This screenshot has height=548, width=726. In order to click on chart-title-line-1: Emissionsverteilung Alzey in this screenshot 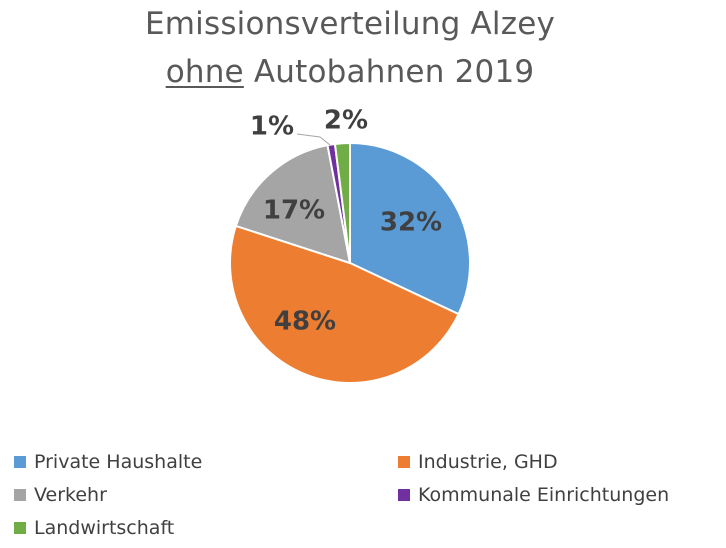, I will do `click(350, 24)`.